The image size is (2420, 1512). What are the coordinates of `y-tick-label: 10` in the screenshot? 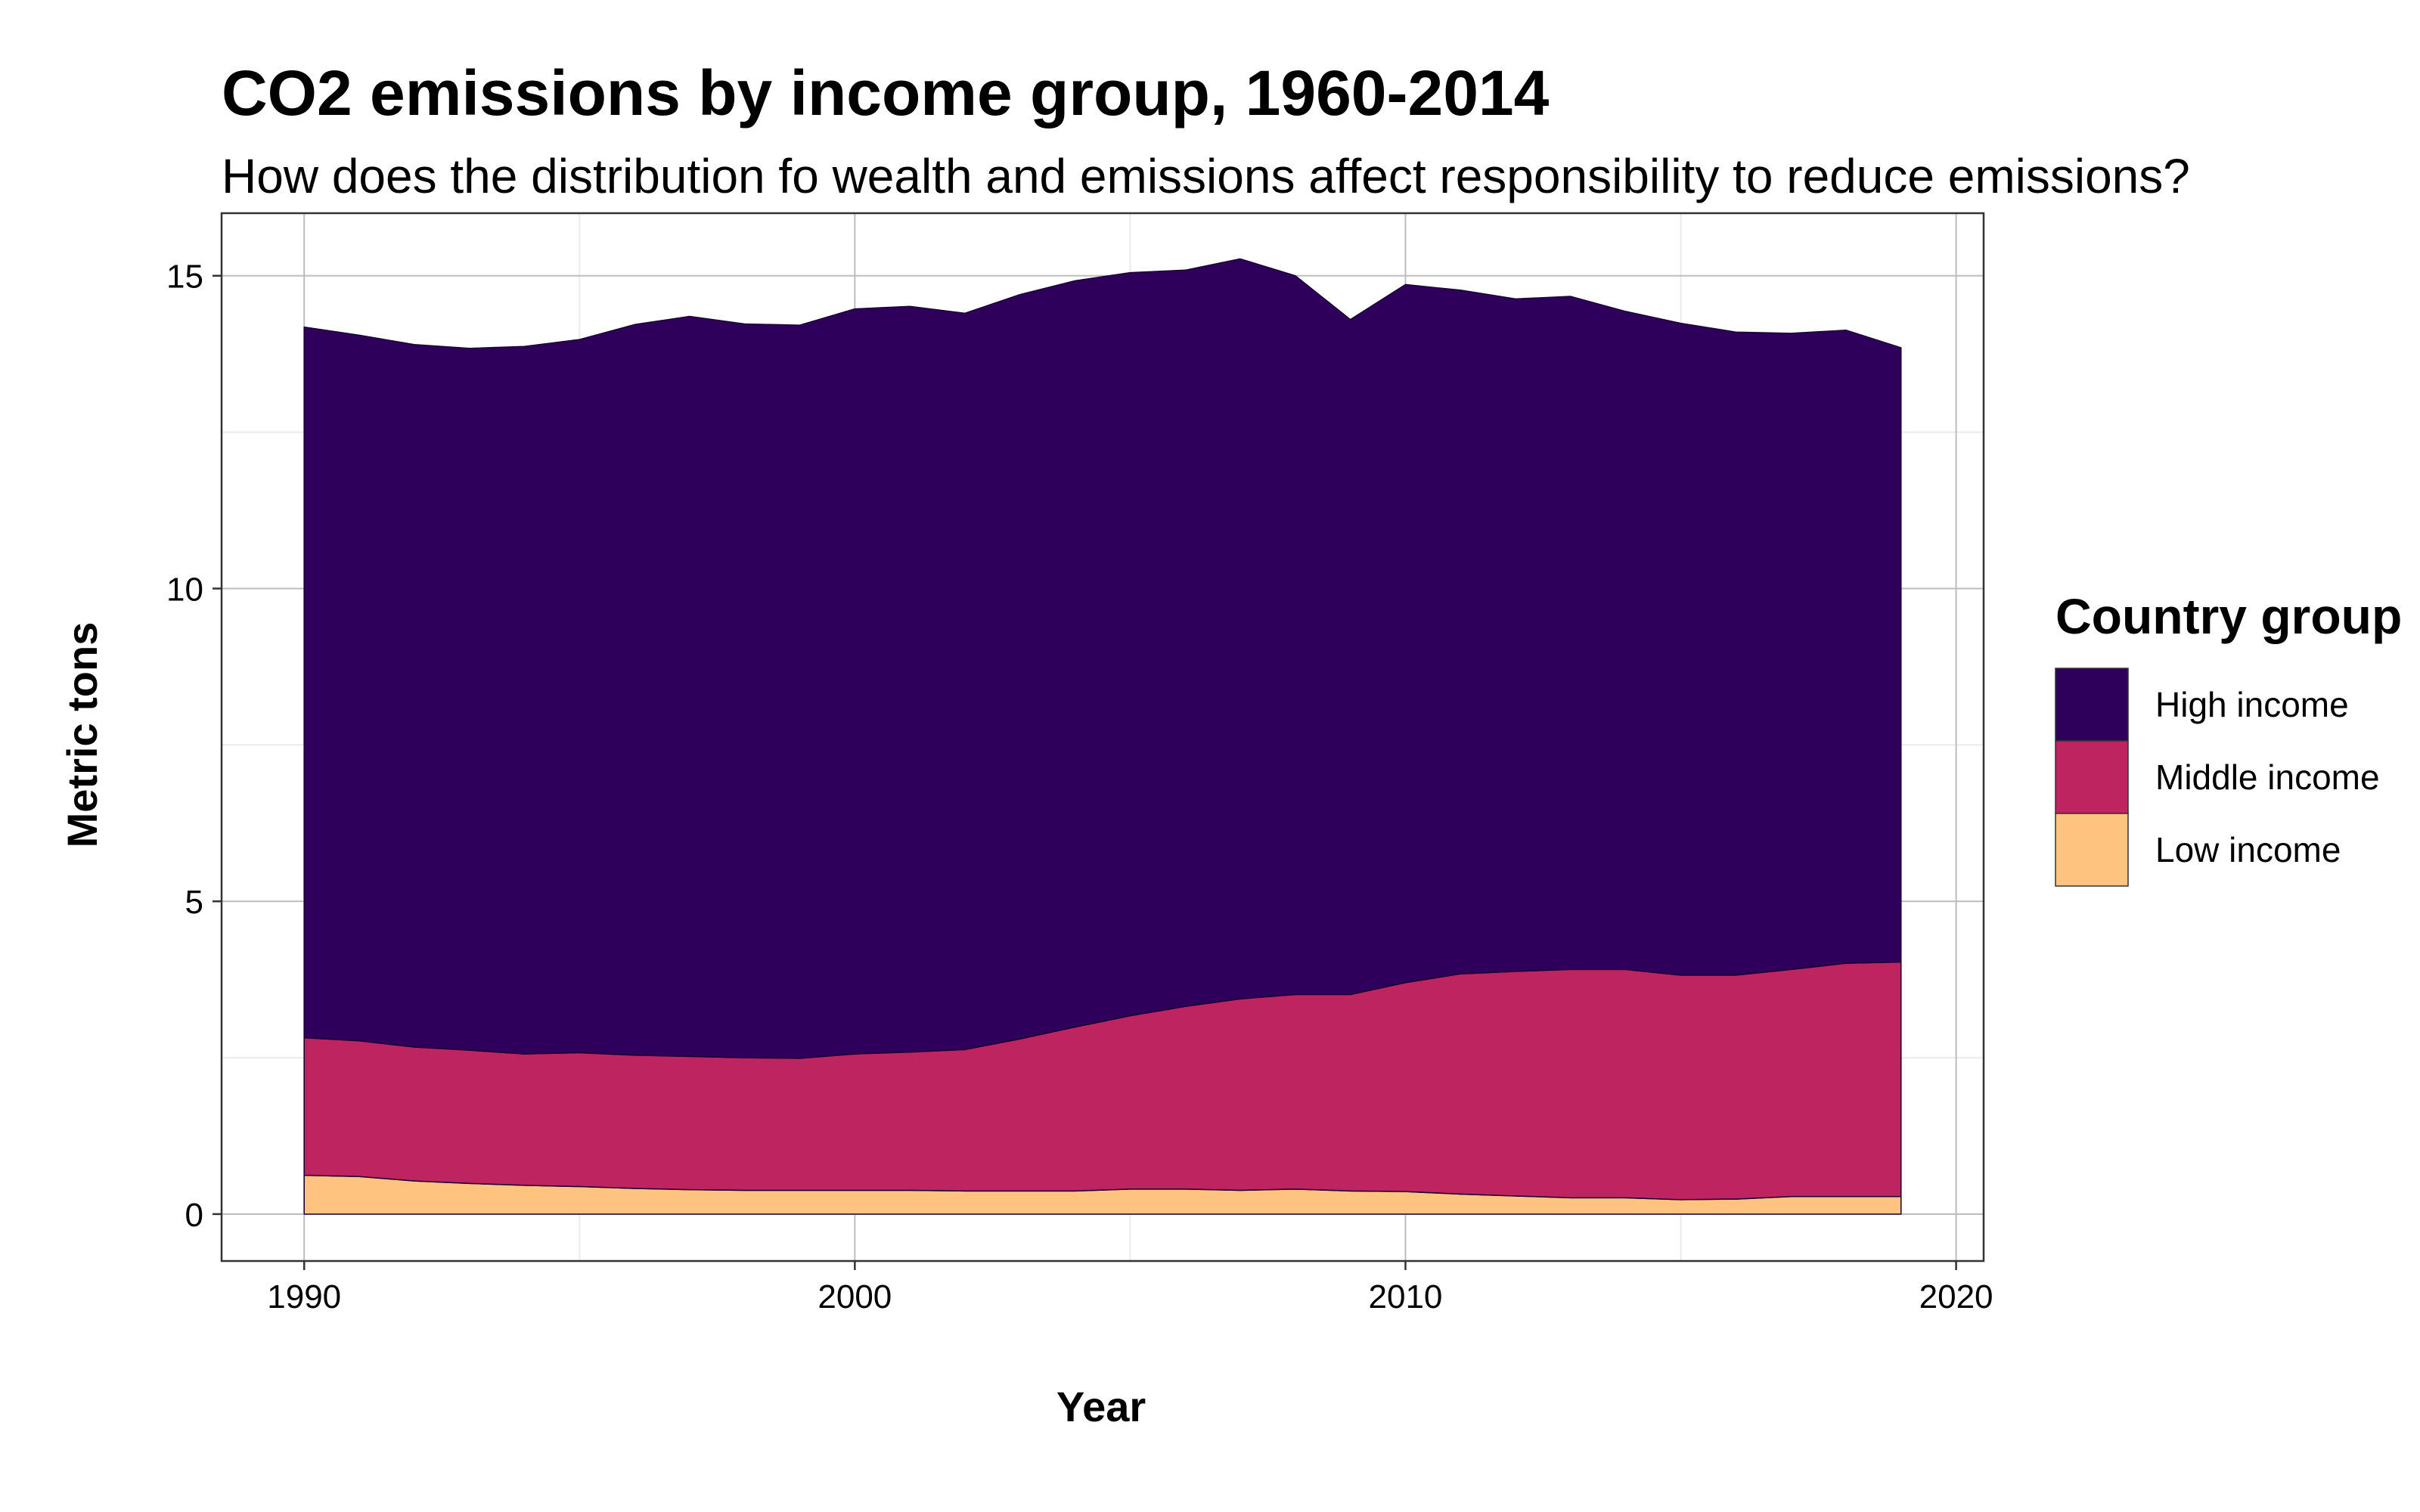 It's located at (184, 589).